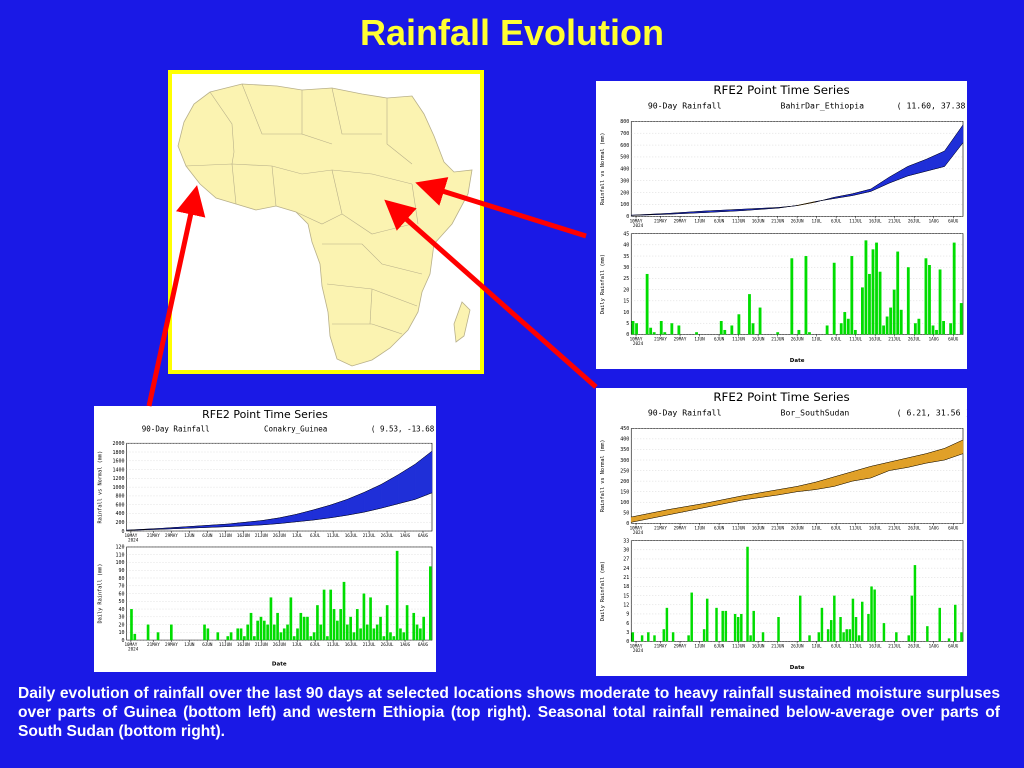  Describe the element at coordinates (119, 523) in the screenshot. I see `top-ytick-label: 200` at that location.